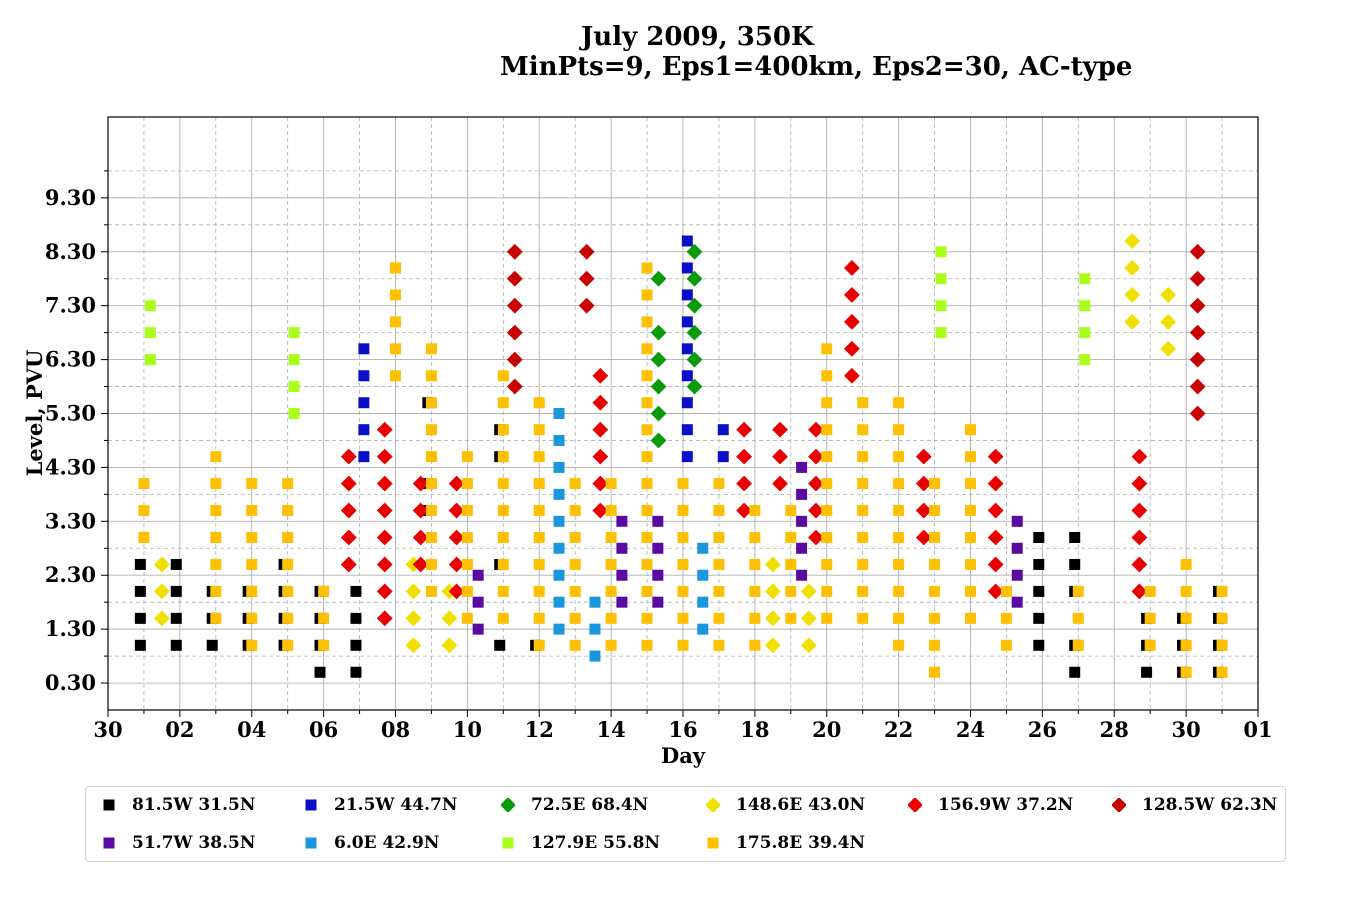 Image resolution: width=1360 pixels, height=900 pixels. Describe the element at coordinates (1006, 805) in the screenshot. I see `legend-label: 156.9W 37.2N` at that location.